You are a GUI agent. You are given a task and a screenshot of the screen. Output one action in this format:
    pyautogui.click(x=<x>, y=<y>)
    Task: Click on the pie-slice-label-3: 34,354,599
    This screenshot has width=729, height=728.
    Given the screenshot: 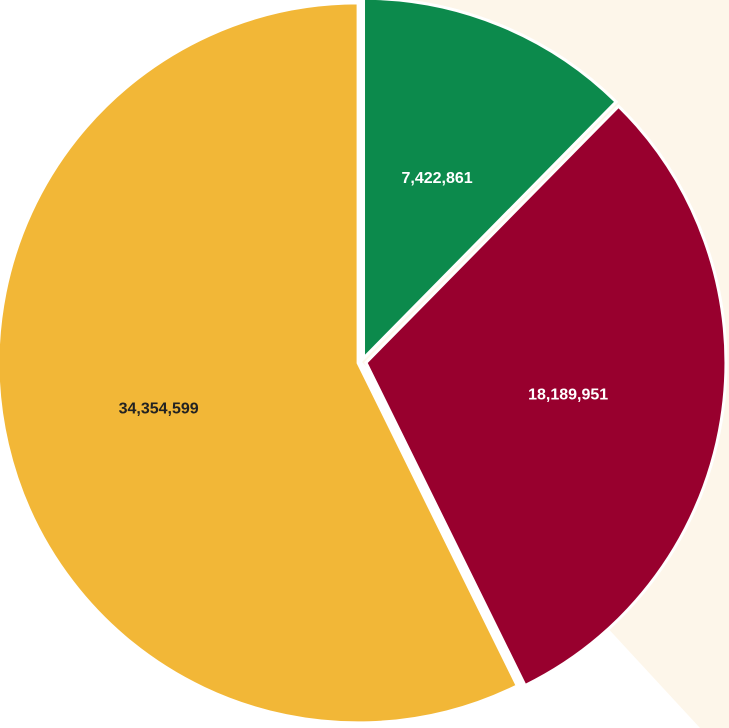 What is the action you would take?
    pyautogui.click(x=159, y=409)
    